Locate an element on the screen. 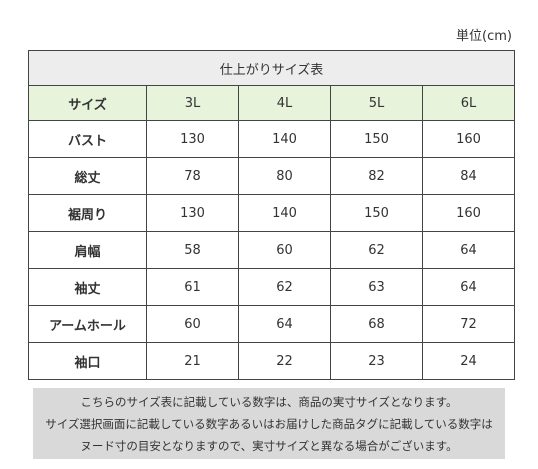  table-row: アームホール 60 64 68 72 is located at coordinates (272, 324).